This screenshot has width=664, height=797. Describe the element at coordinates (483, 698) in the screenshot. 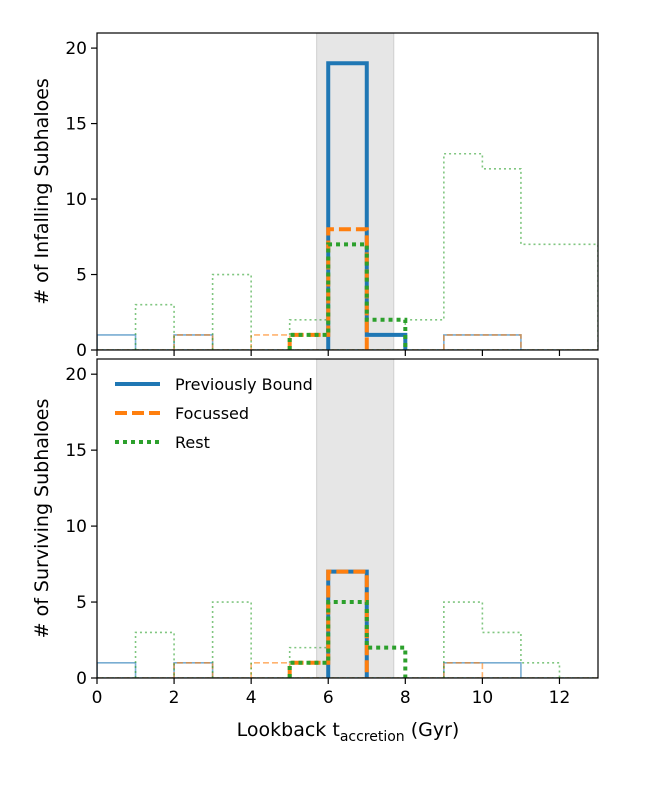

I see `x-tick-label: 10` at that location.